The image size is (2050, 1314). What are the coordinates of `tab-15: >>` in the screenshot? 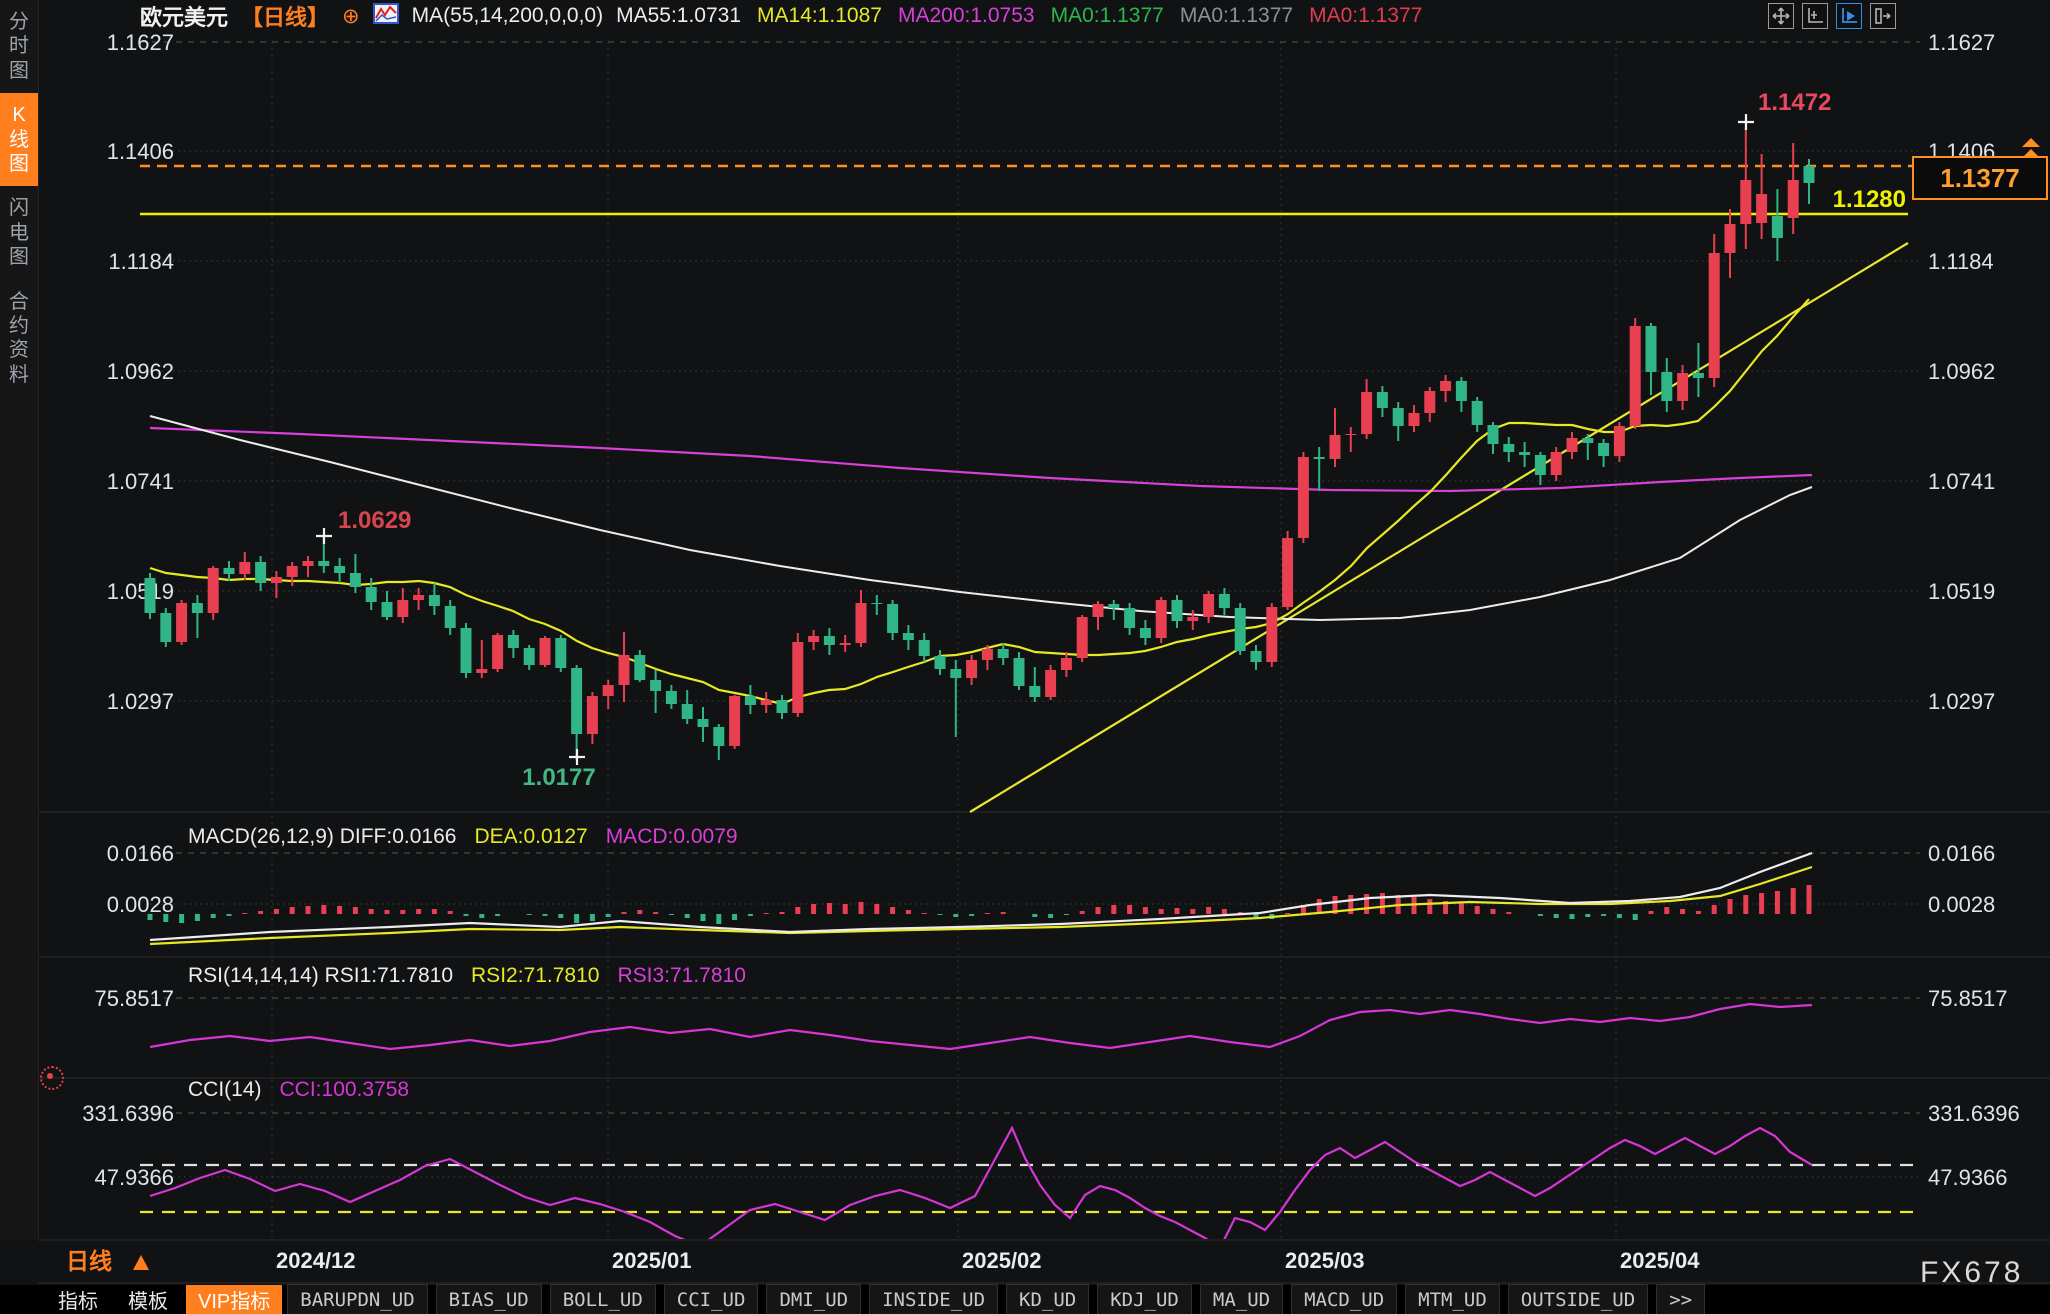 It's located at (1681, 1299).